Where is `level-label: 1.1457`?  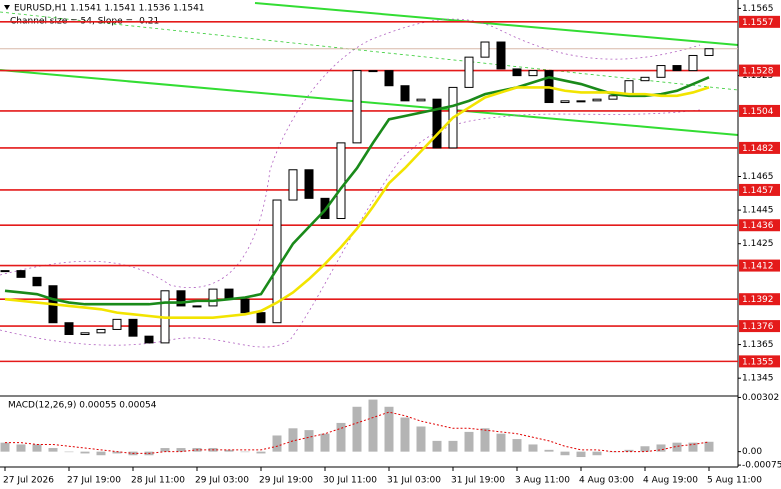
level-label: 1.1457 is located at coordinates (758, 191).